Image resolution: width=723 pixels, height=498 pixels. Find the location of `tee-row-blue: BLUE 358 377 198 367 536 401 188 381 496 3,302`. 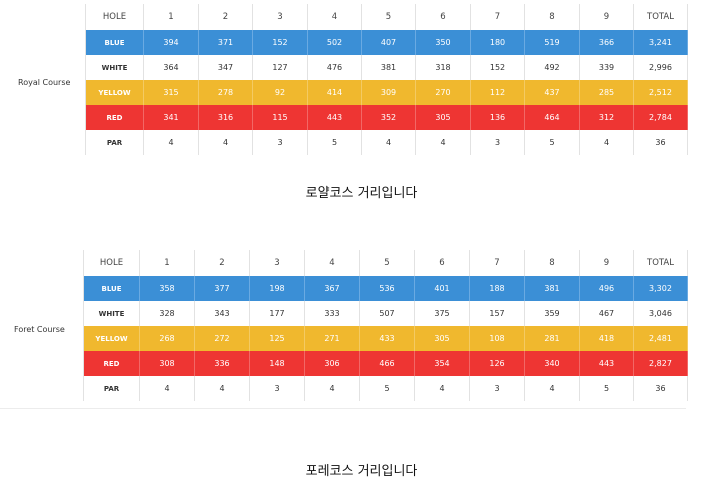

tee-row-blue: BLUE 358 377 198 367 536 401 188 381 496 3,302 is located at coordinates (385, 288).